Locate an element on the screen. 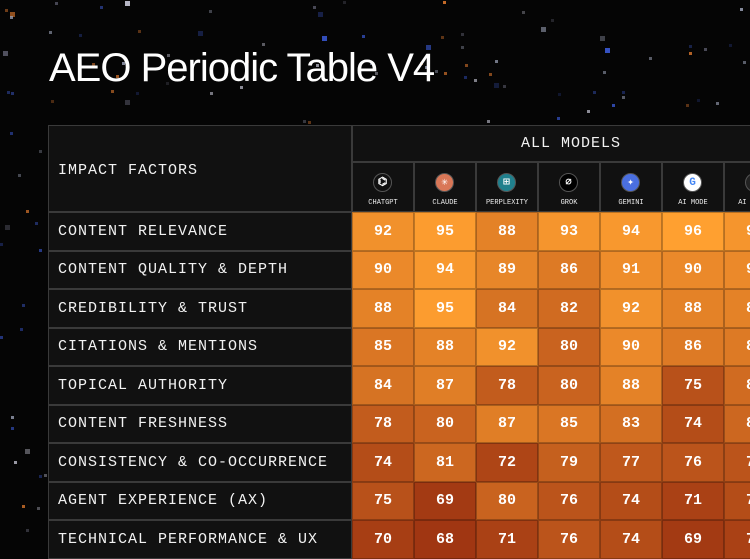  score-cell: 71 is located at coordinates (507, 539).